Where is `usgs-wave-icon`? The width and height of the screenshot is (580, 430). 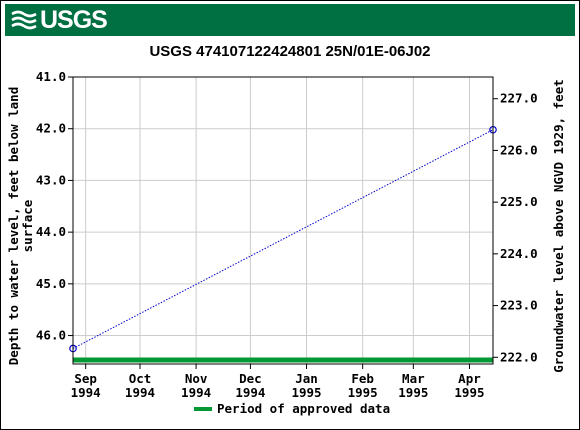
usgs-wave-icon is located at coordinates (24, 20).